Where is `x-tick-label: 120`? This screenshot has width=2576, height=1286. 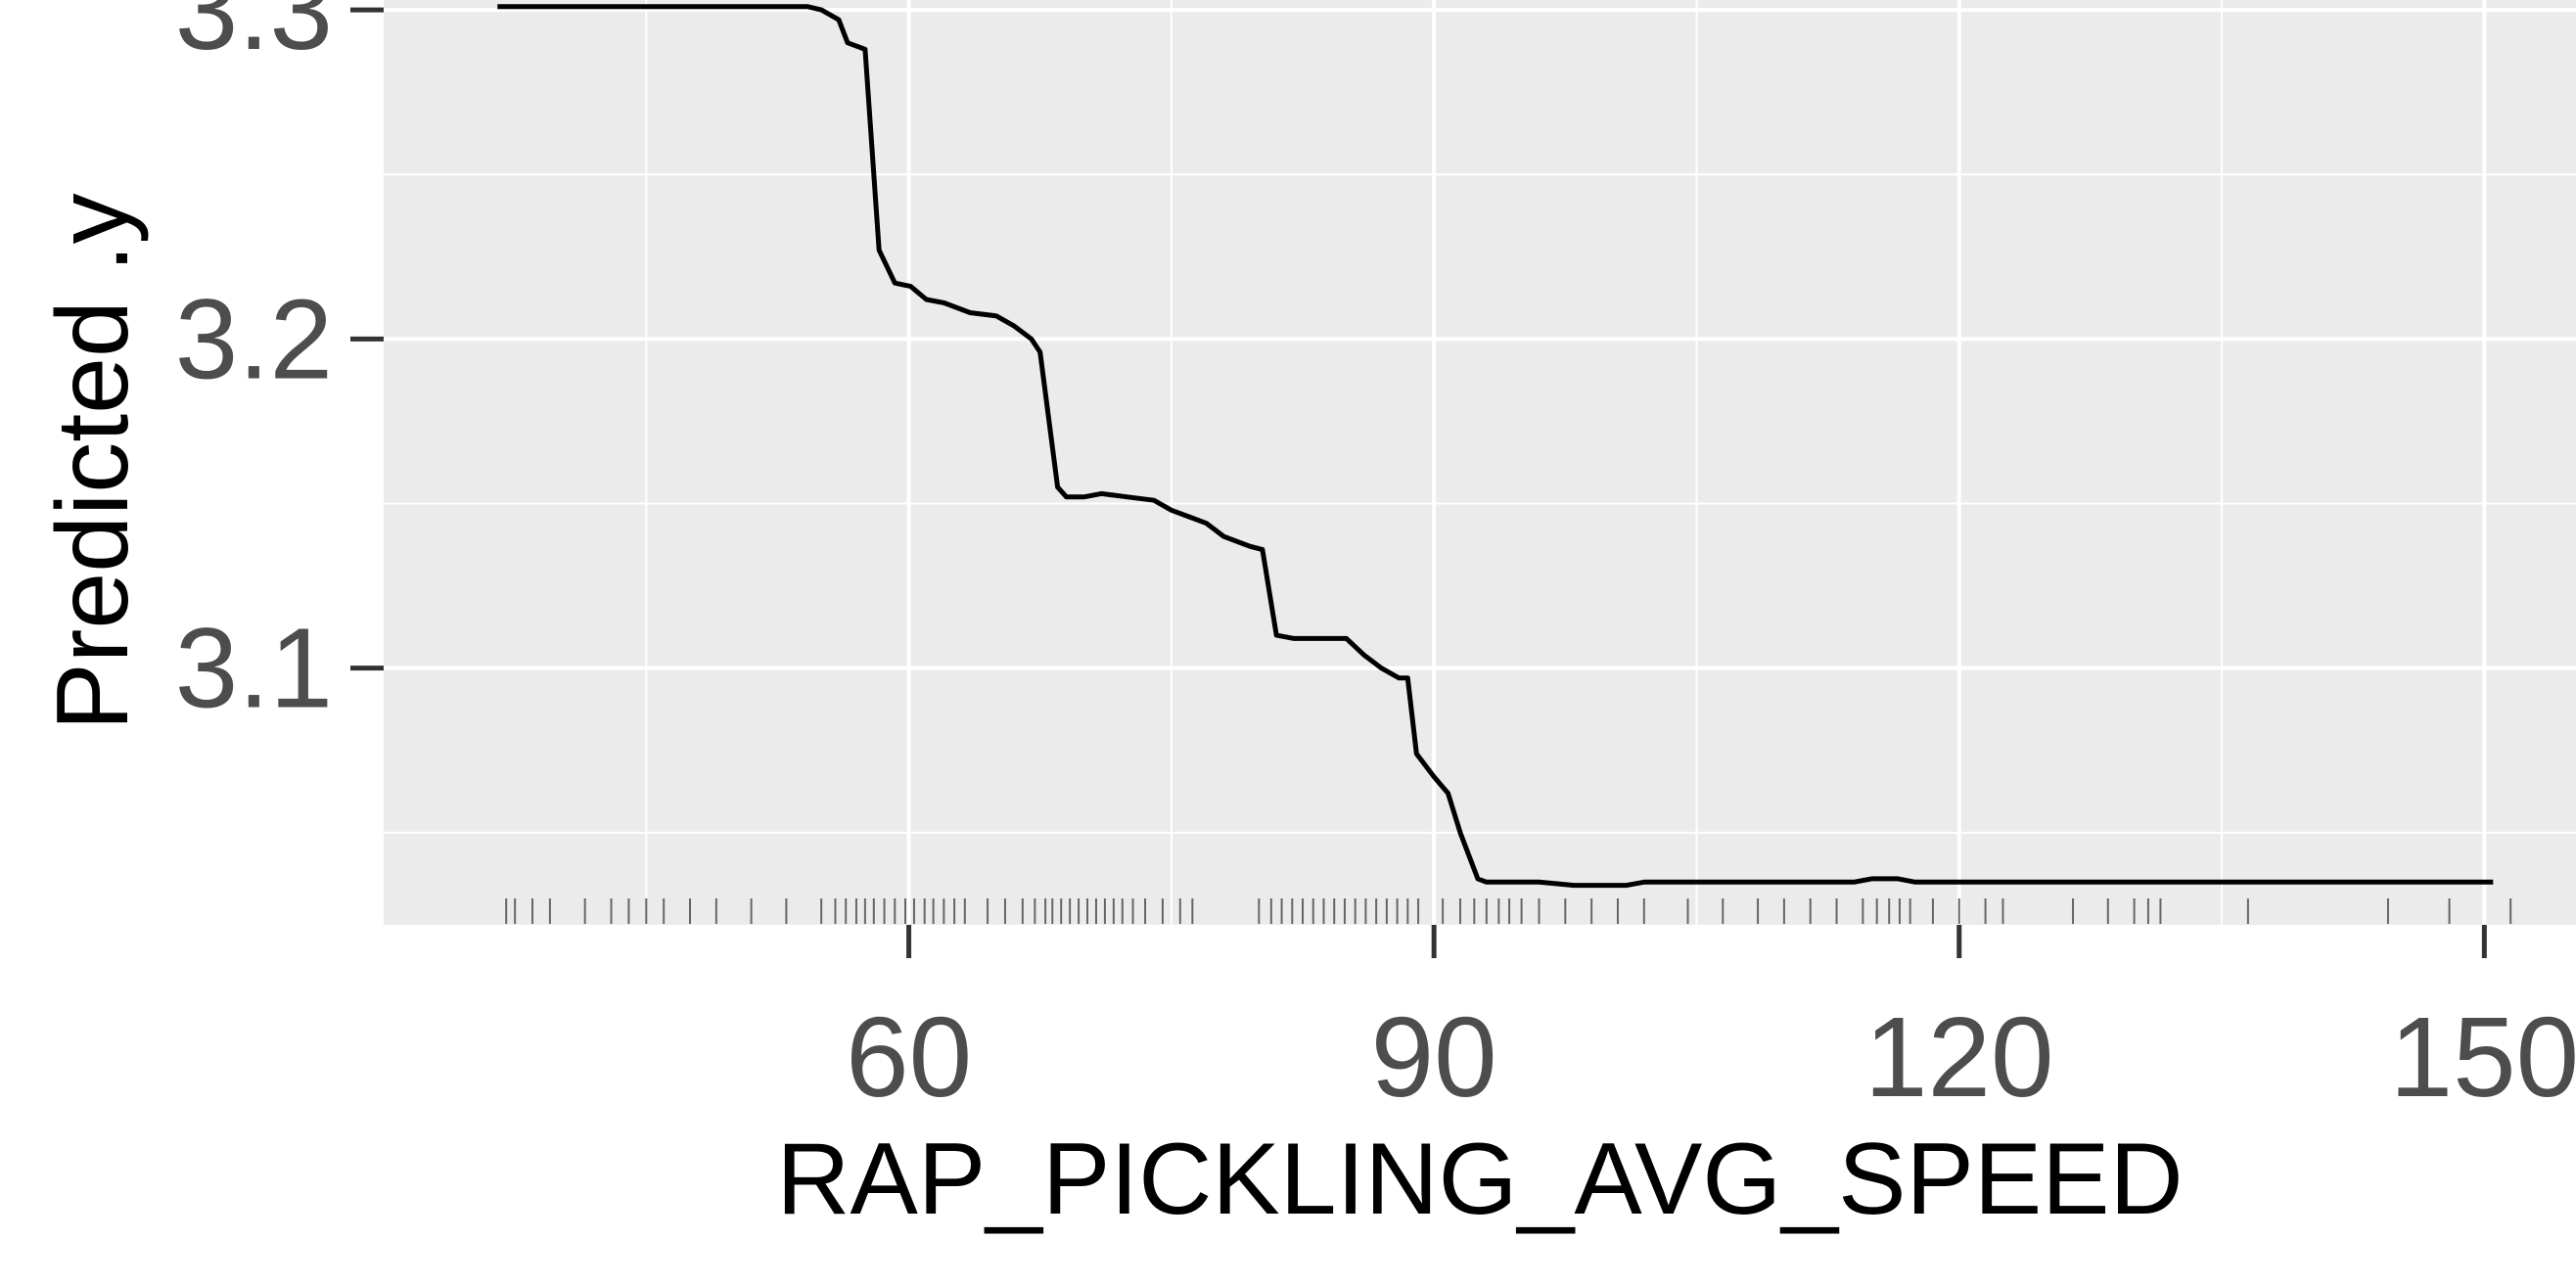 x-tick-label: 120 is located at coordinates (1959, 1057).